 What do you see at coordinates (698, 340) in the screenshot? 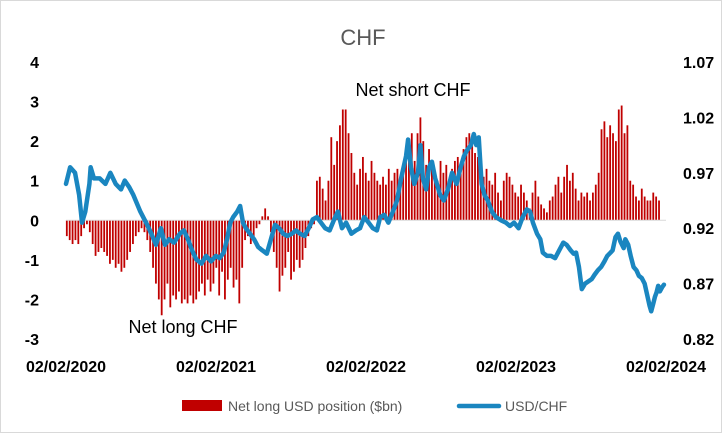
I see `right-tick-label: 0.82` at bounding box center [698, 340].